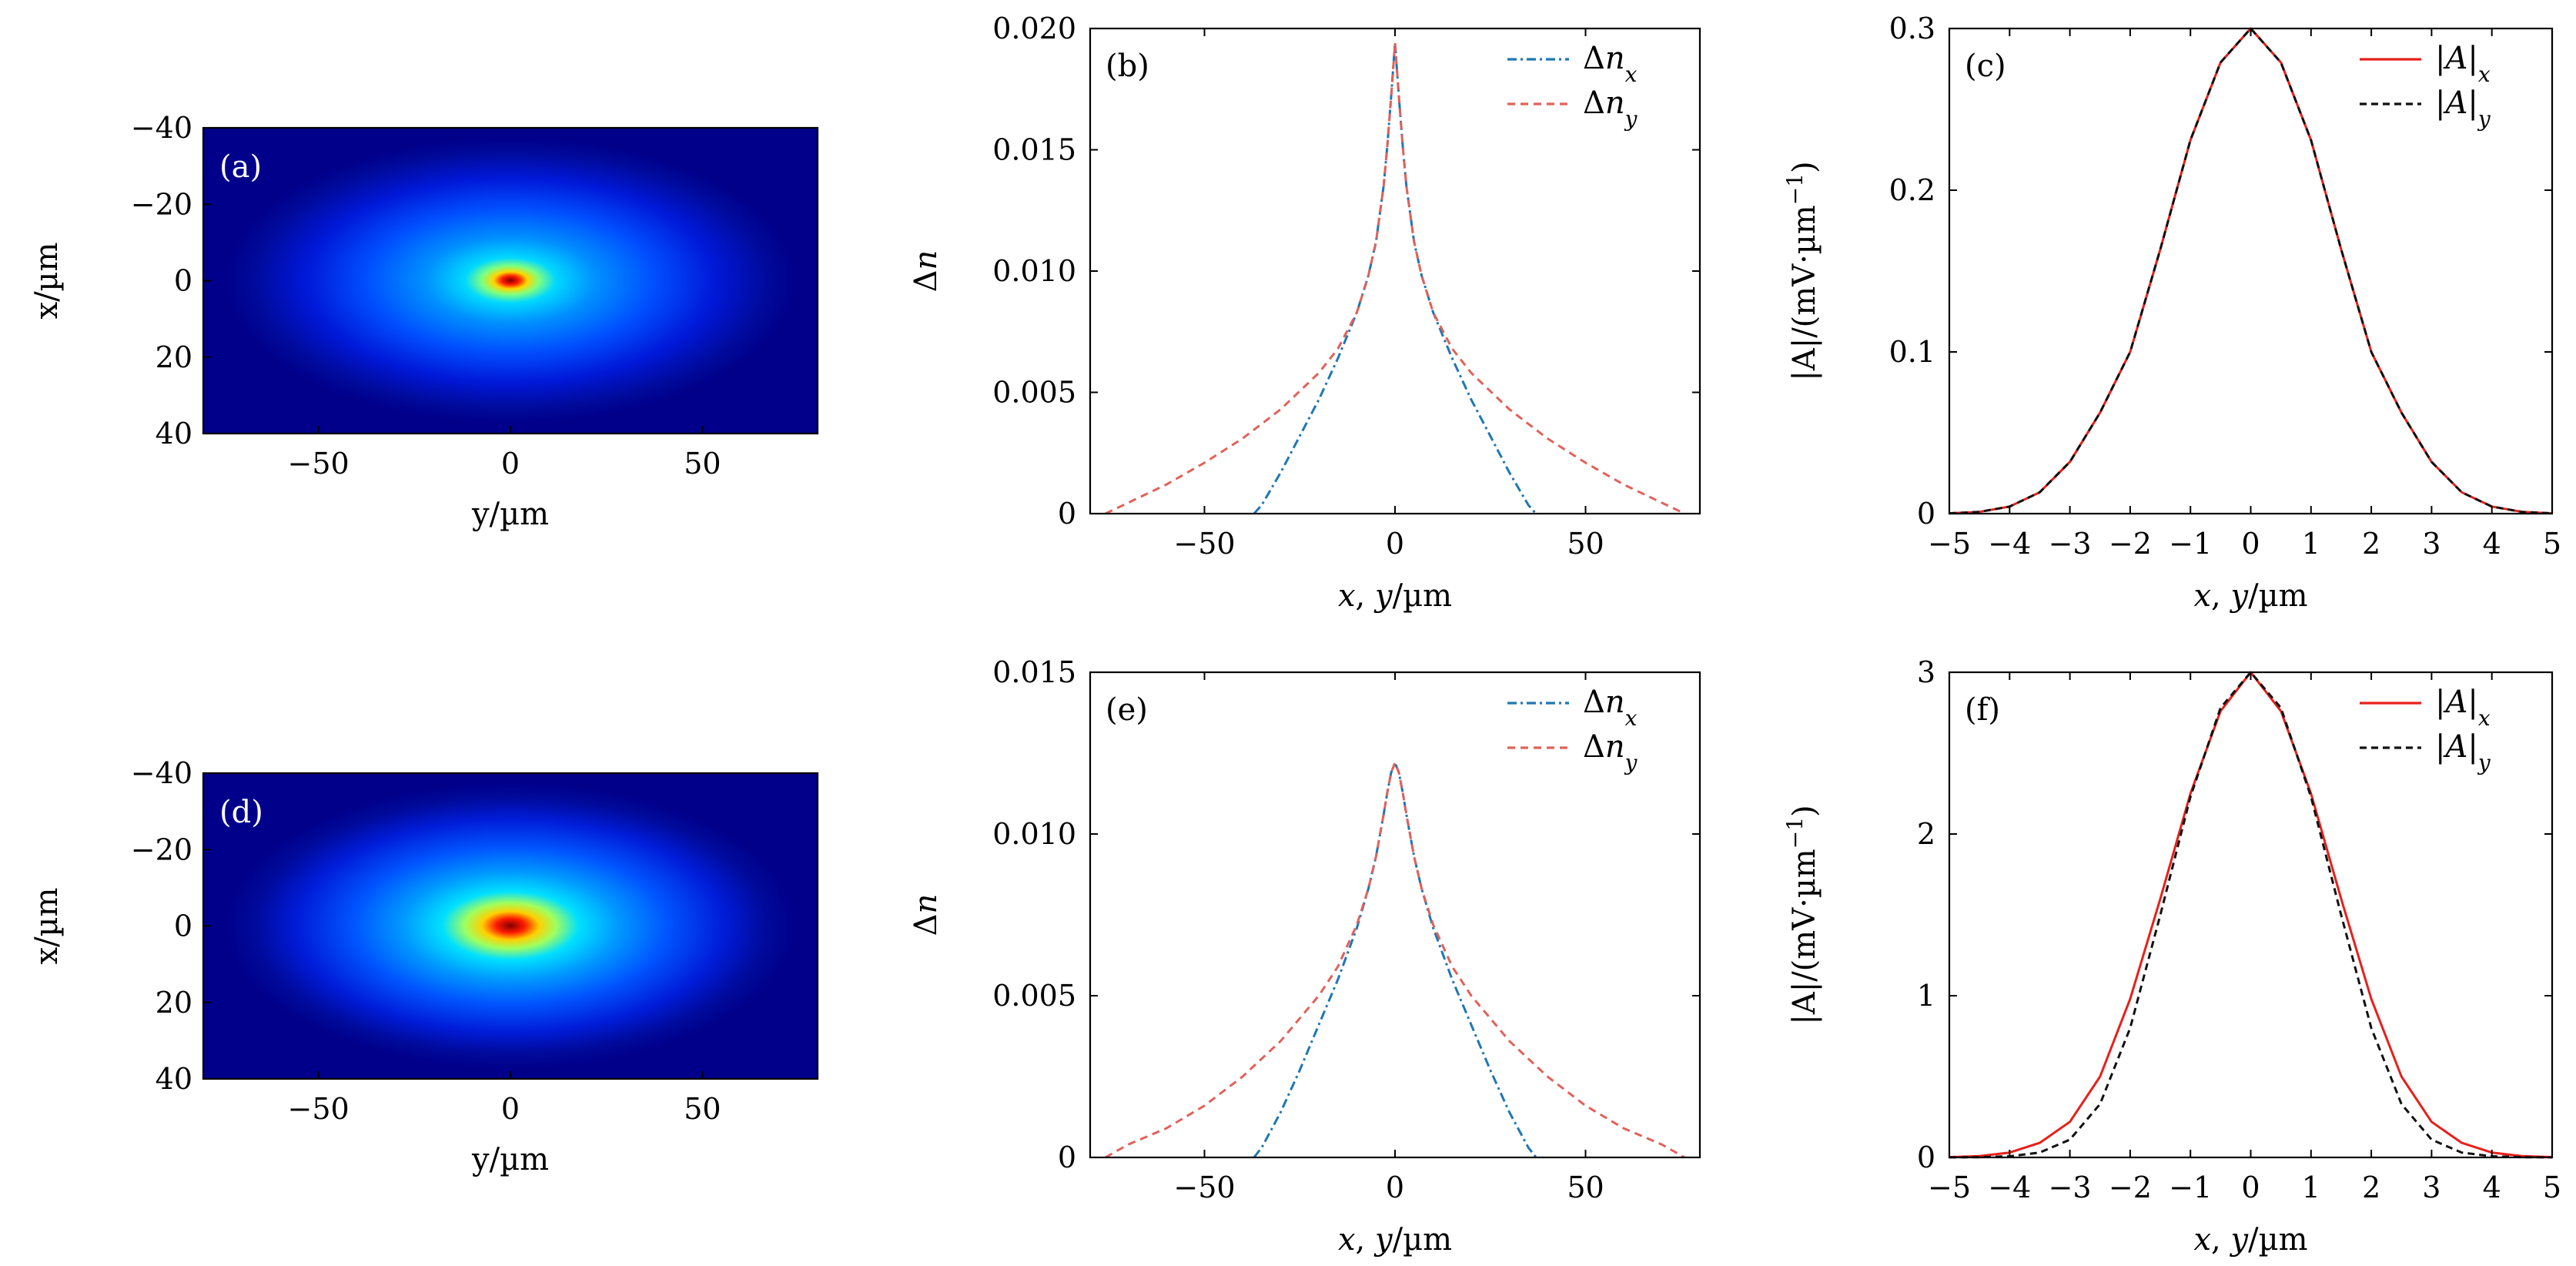 Image resolution: width=2576 pixels, height=1266 pixels. Describe the element at coordinates (2311, 544) in the screenshot. I see `x-tick-label-c-6: 1` at that location.